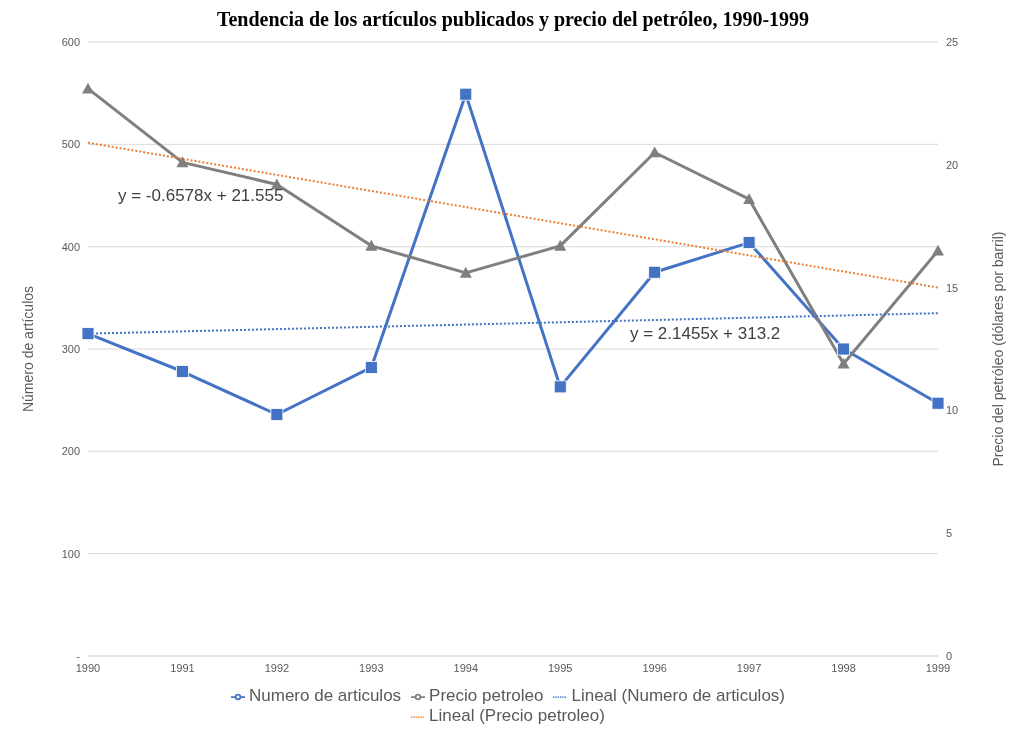 Image resolution: width=1027 pixels, height=747 pixels. What do you see at coordinates (78, 655) in the screenshot?
I see `y-tick-label: -` at bounding box center [78, 655].